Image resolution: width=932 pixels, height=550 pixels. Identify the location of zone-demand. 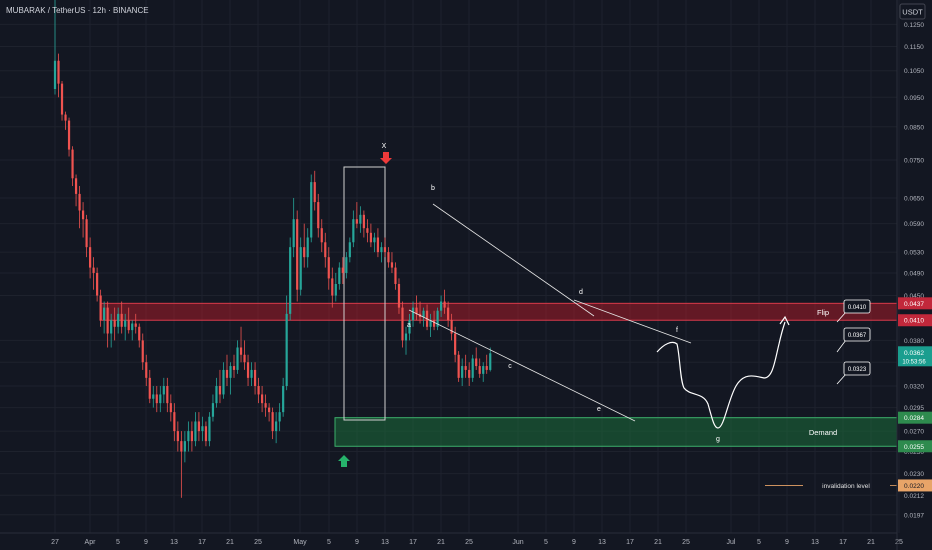
(616, 432).